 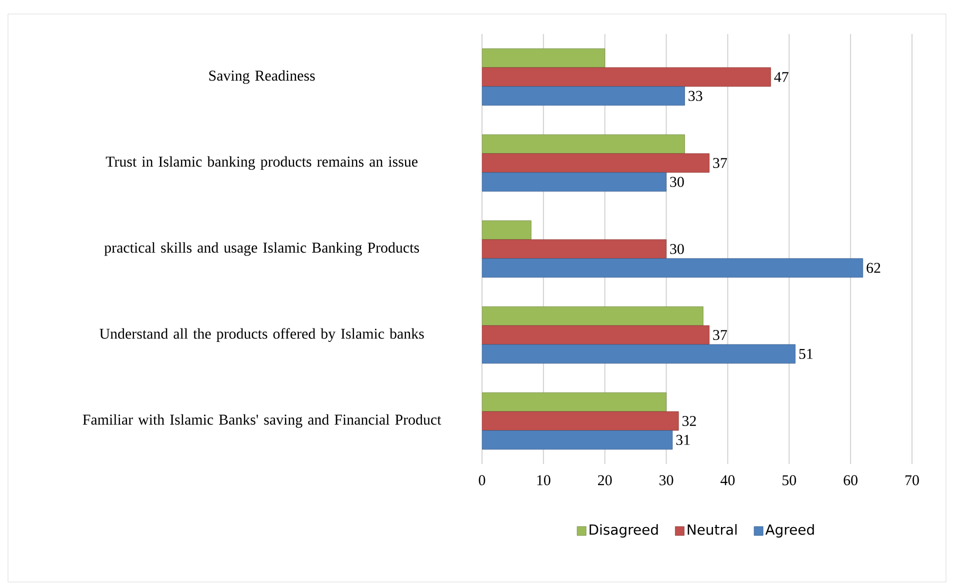 I want to click on x-tick-label: 30, so click(x=667, y=480).